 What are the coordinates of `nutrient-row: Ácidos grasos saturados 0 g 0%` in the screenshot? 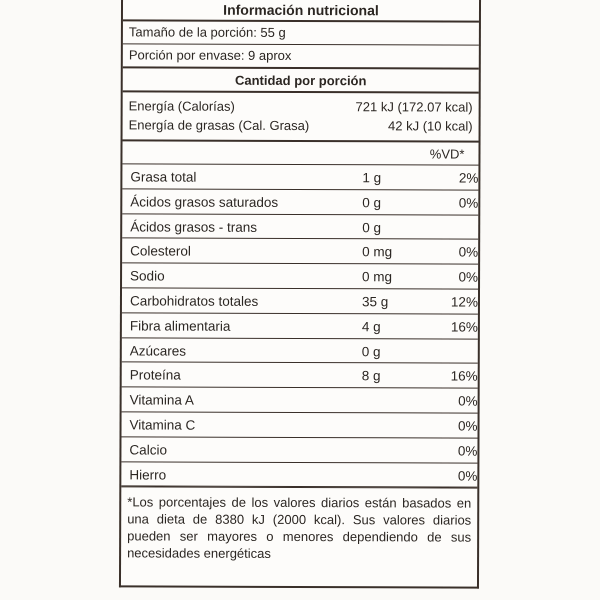 It's located at (300, 202).